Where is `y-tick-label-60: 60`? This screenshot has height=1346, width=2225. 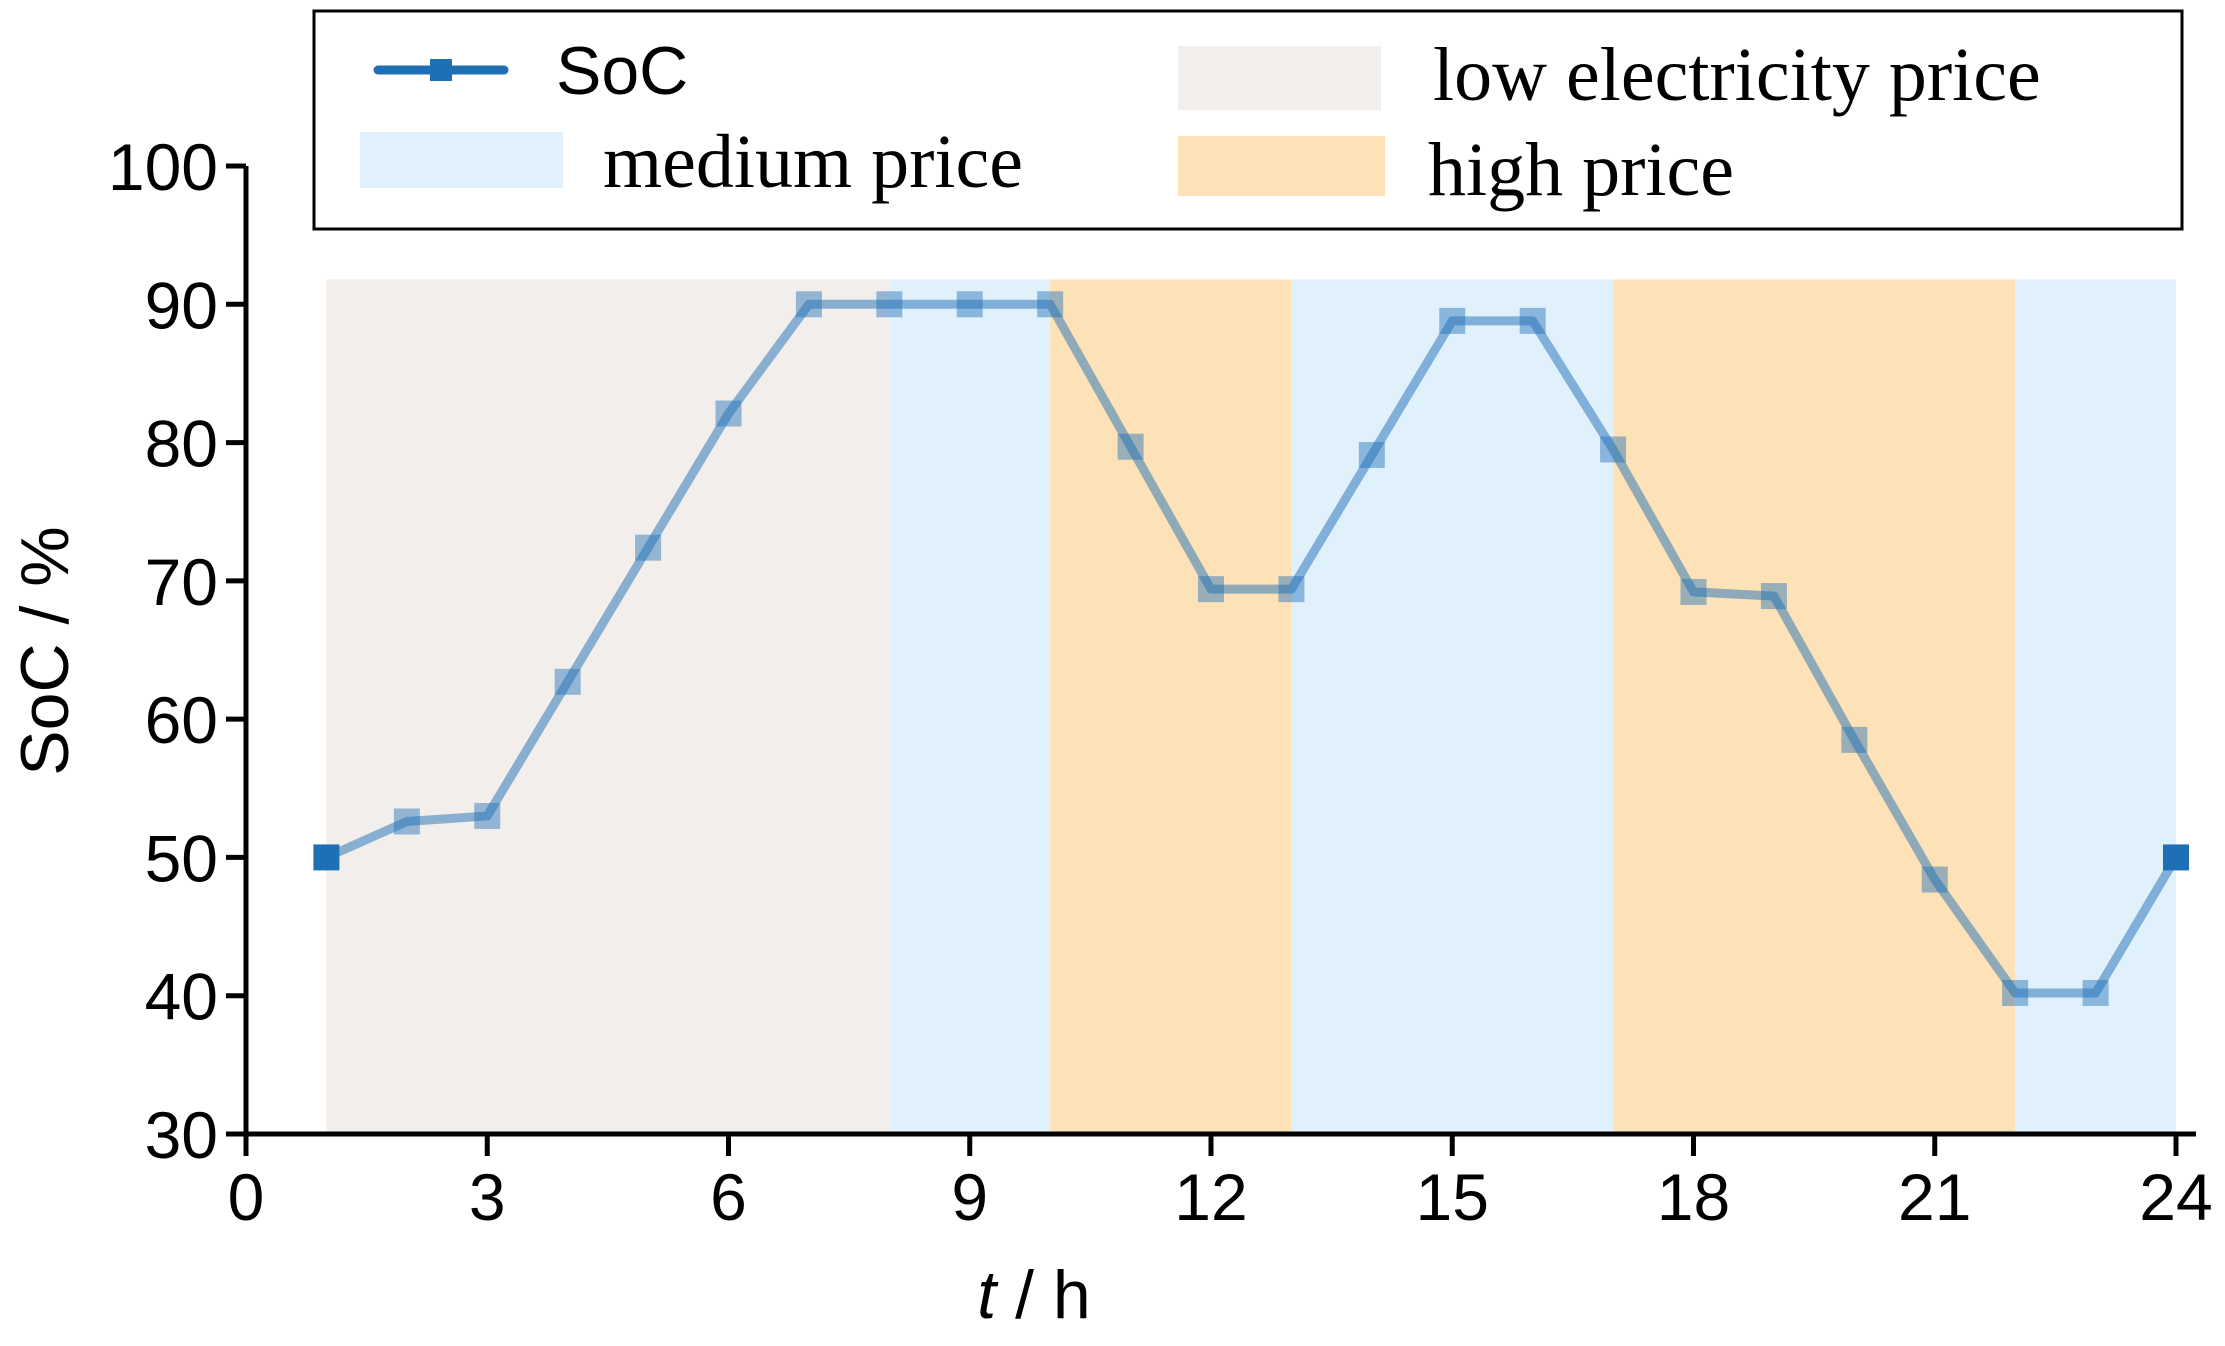
y-tick-label-60: 60 is located at coordinates (181, 720).